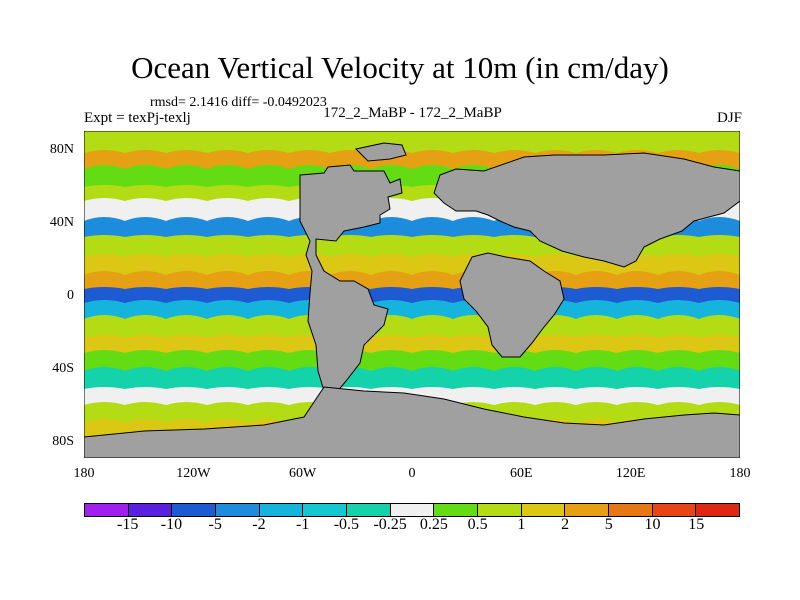  I want to click on x-axis-label: 120W, so click(193, 473).